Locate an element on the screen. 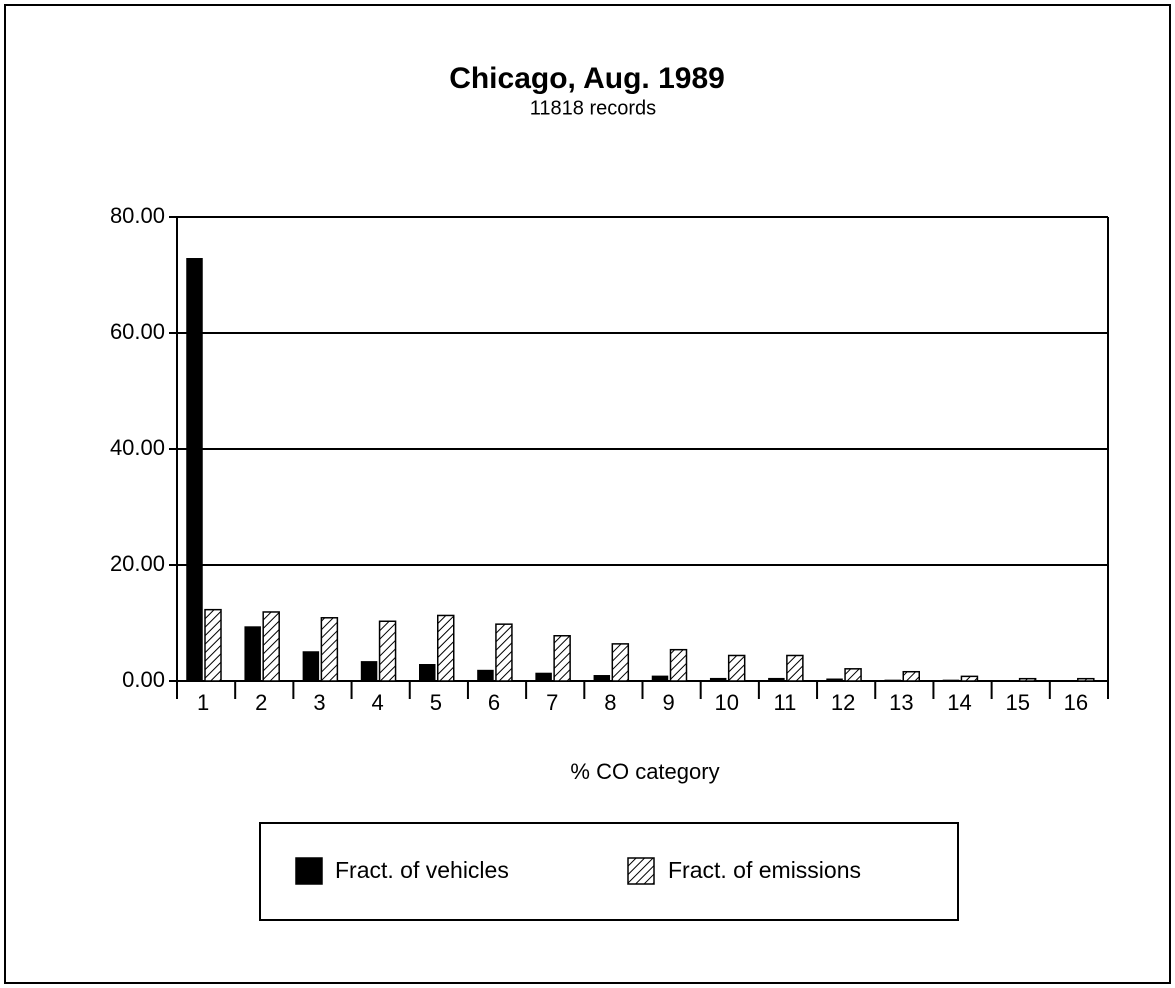 The height and width of the screenshot is (988, 1175). x-tick-label: 5 is located at coordinates (436, 702).